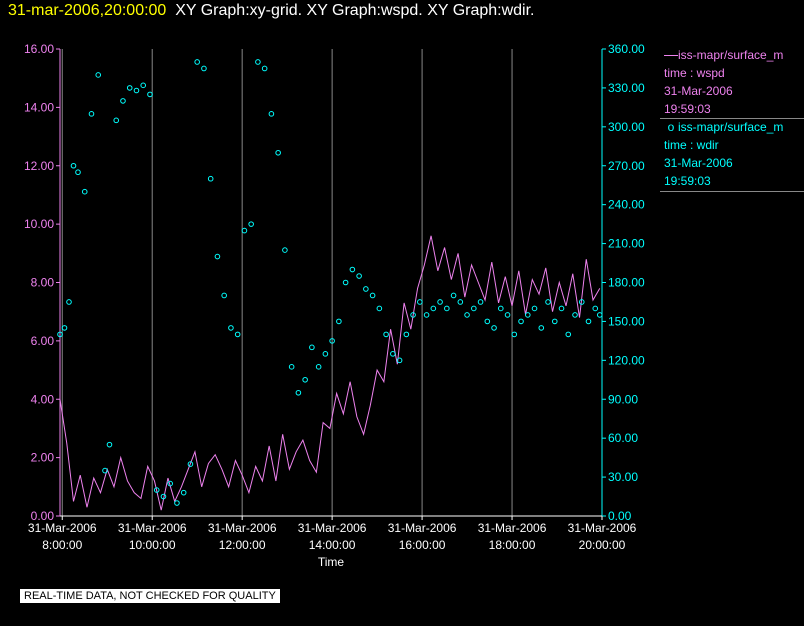 This screenshot has height=626, width=804. I want to click on x-tick-time: 20:00:00, so click(602, 545).